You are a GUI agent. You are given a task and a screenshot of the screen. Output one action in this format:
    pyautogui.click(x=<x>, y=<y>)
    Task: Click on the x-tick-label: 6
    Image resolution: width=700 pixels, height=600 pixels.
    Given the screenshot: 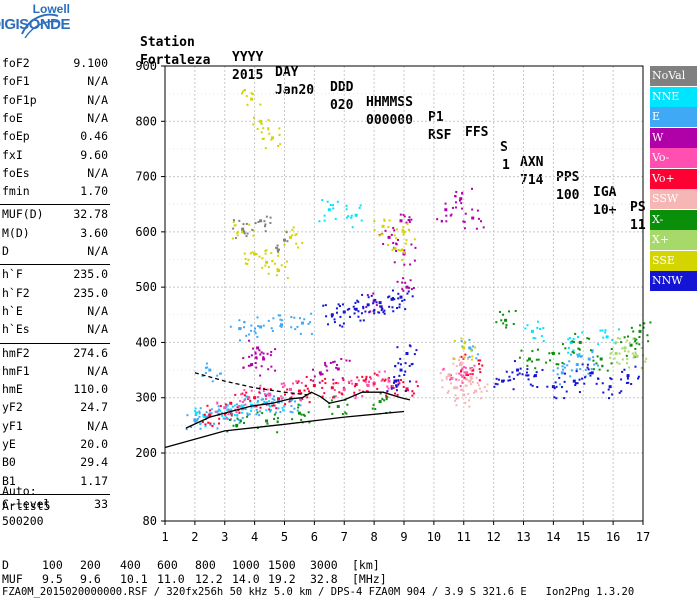 What is the action you would take?
    pyautogui.click(x=314, y=537)
    